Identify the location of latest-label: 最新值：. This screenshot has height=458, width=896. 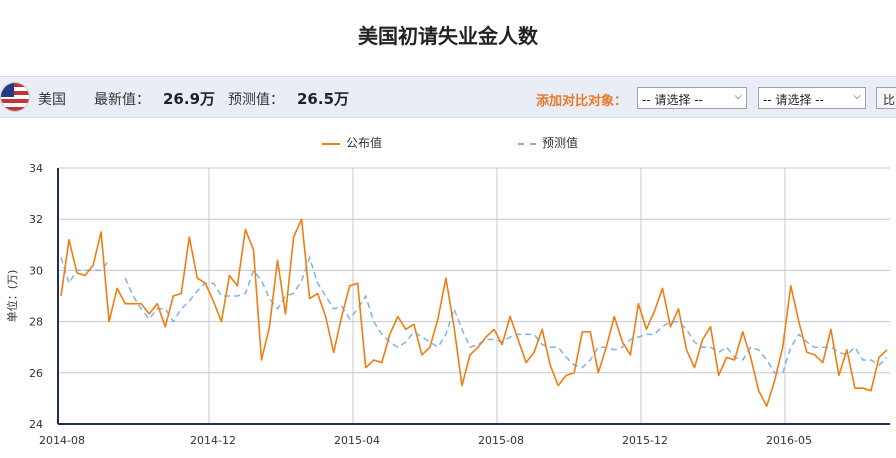
(122, 100).